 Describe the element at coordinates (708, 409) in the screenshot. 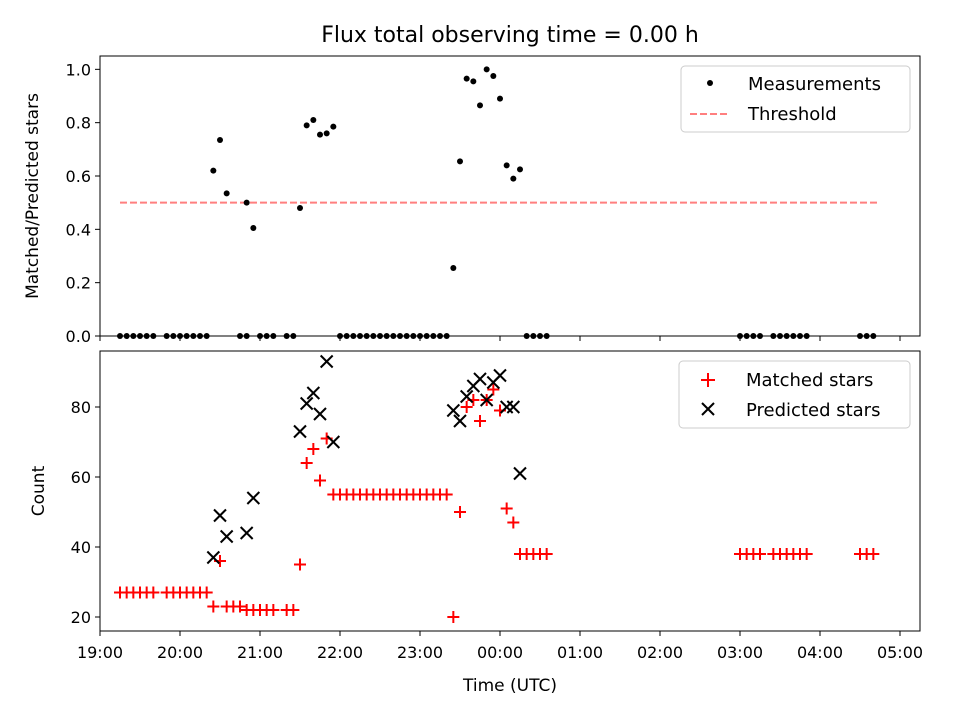

I see `legend-predicted-marker` at that location.